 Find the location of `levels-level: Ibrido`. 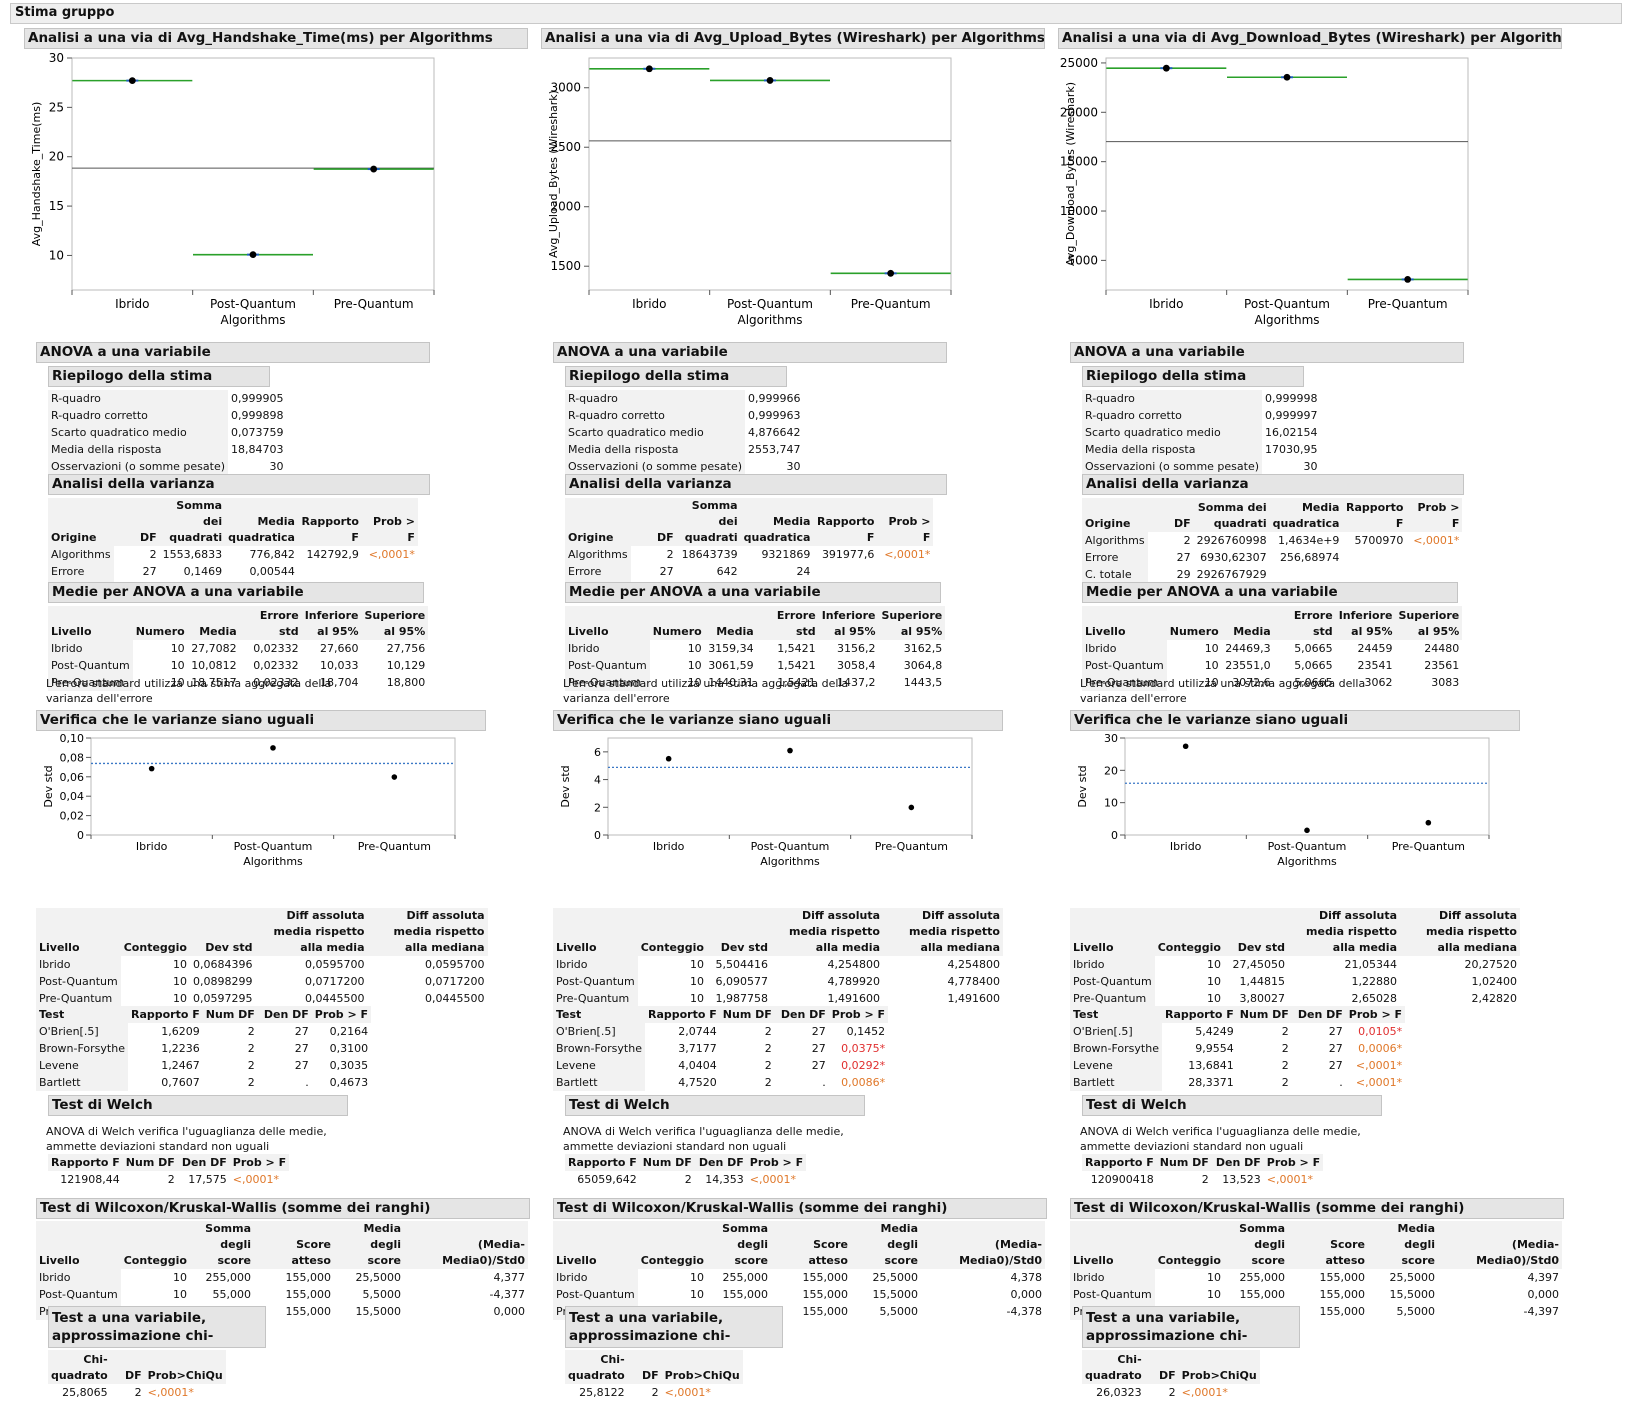

levels-level: Ibrido is located at coordinates (595, 964).